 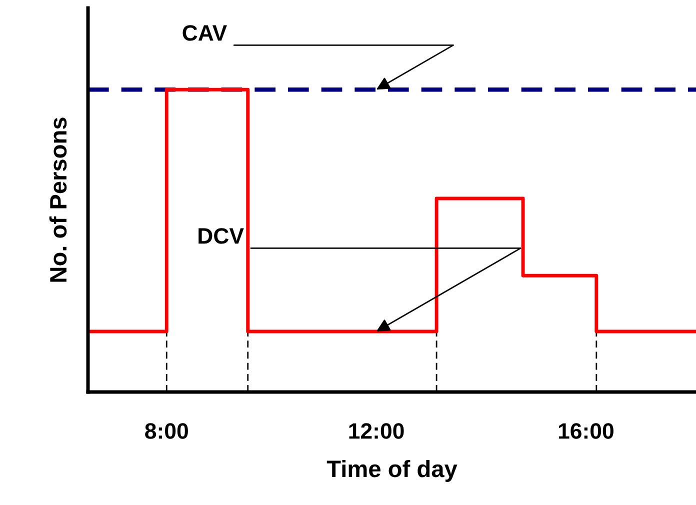 What do you see at coordinates (376, 431) in the screenshot?
I see `x-tick-label: 12:00` at bounding box center [376, 431].